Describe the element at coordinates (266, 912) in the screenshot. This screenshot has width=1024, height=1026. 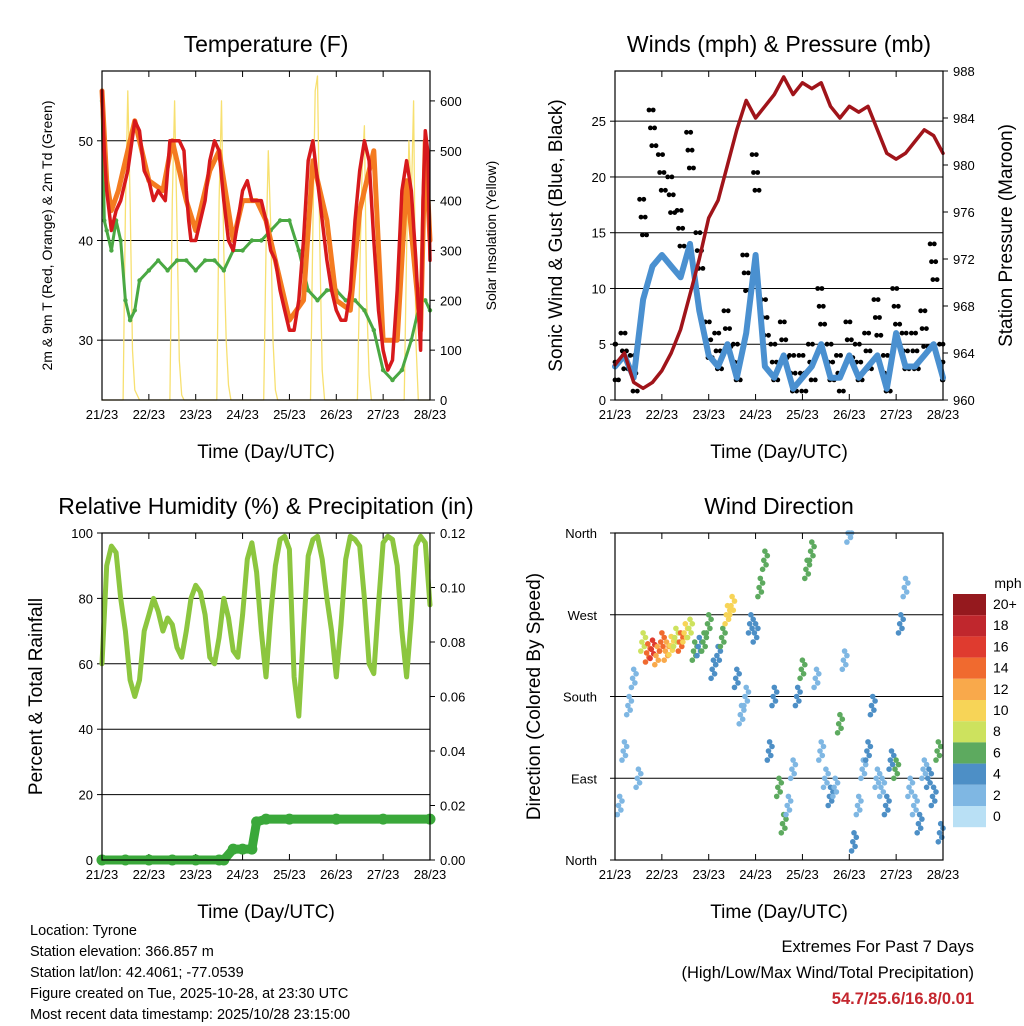
I see `humidity-xlabel: Time (Day/UTC)` at that location.